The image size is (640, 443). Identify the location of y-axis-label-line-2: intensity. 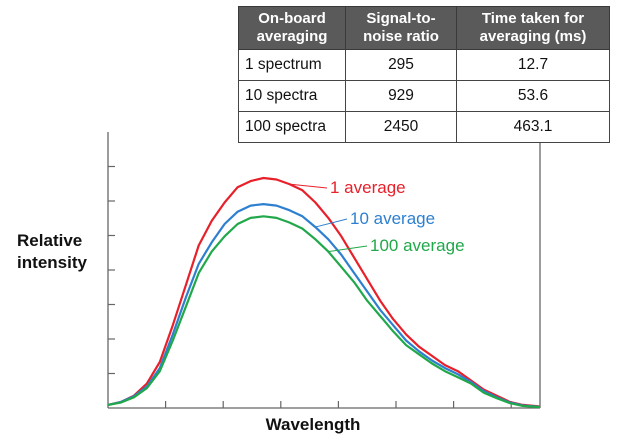
(52, 262).